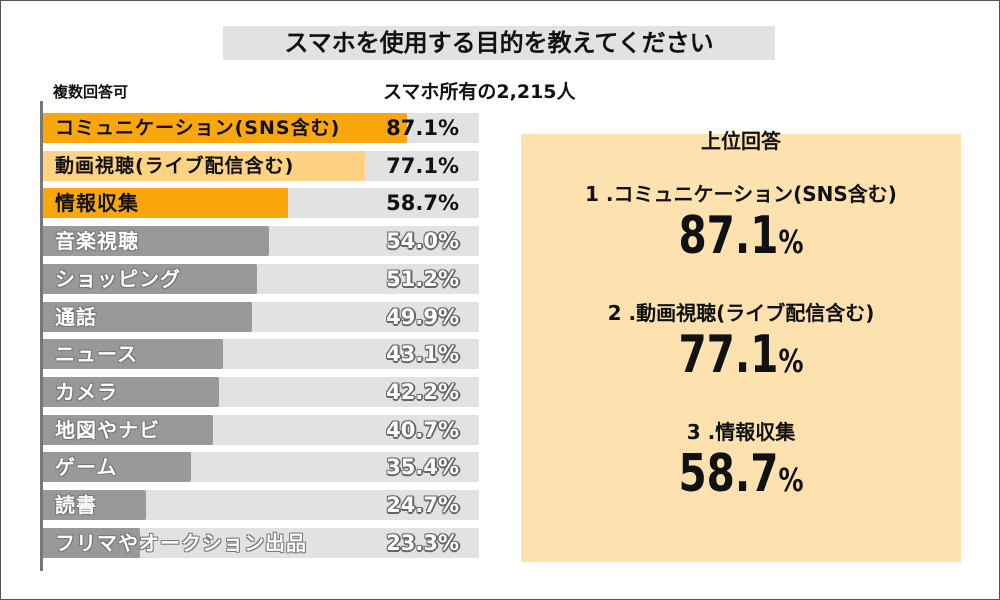  I want to click on y-axis-line, so click(41, 336).